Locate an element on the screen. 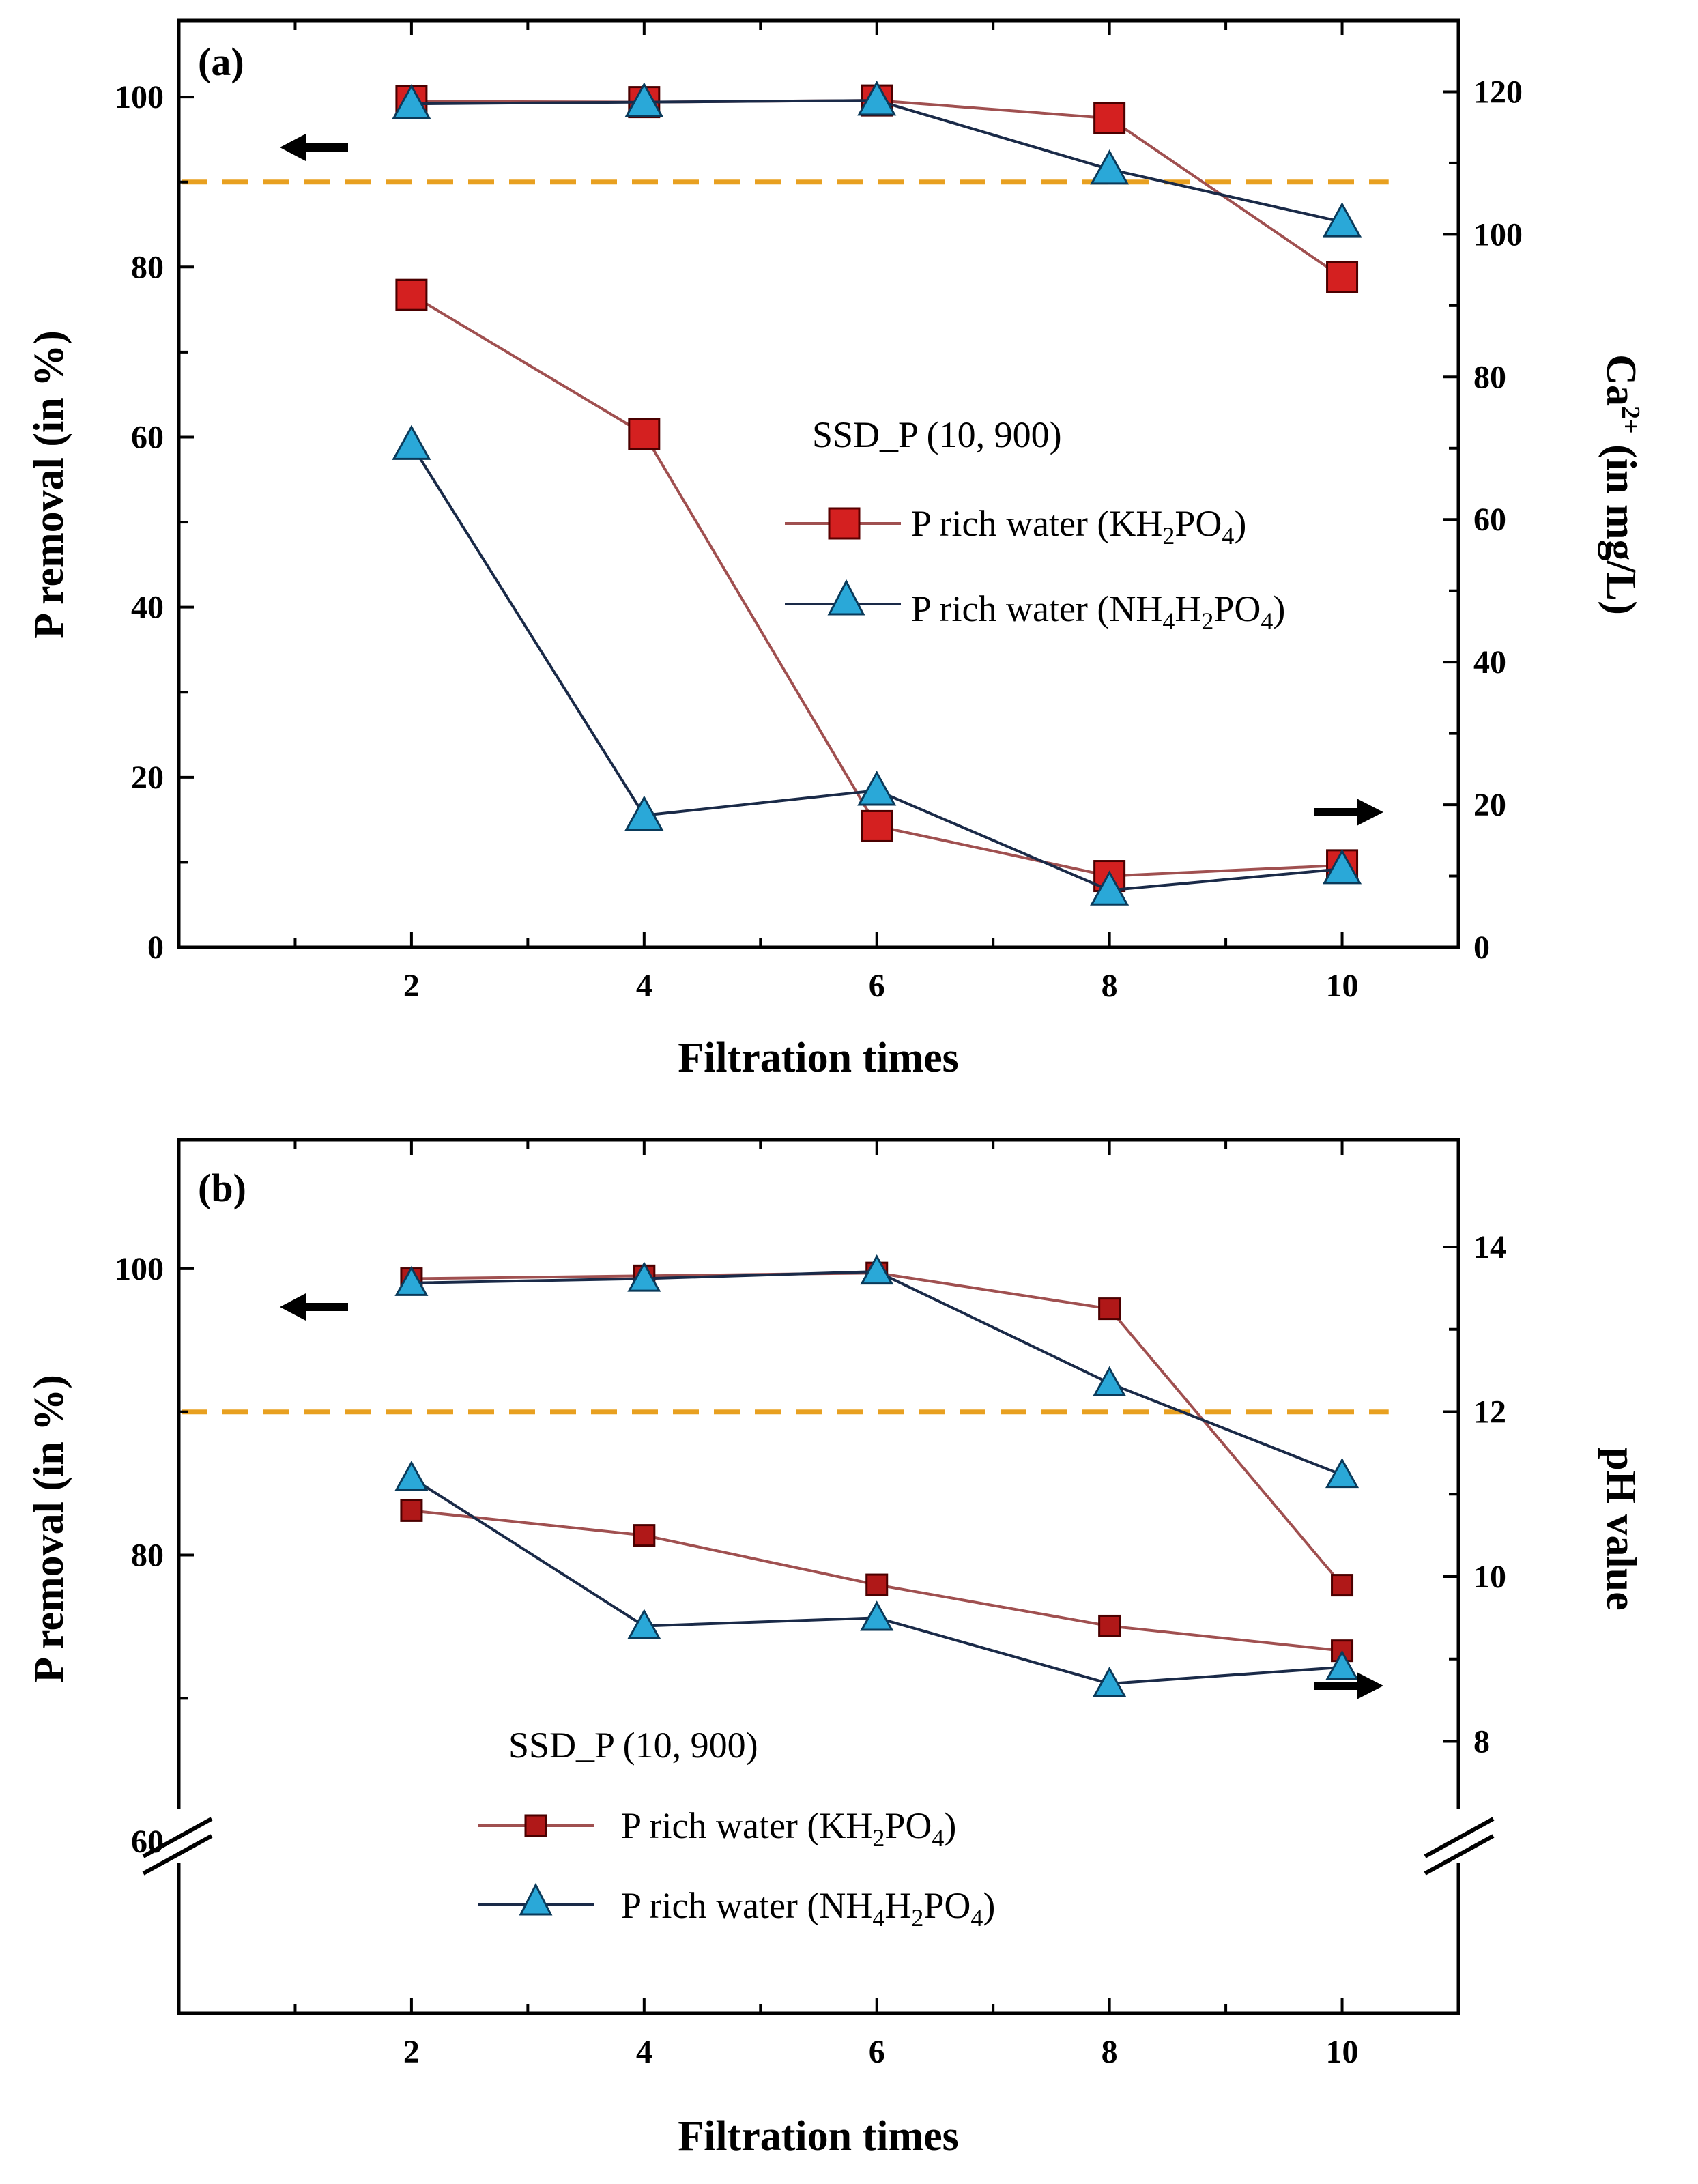 This screenshot has width=1698, height=2184. legend-square-marker-a is located at coordinates (844, 523).